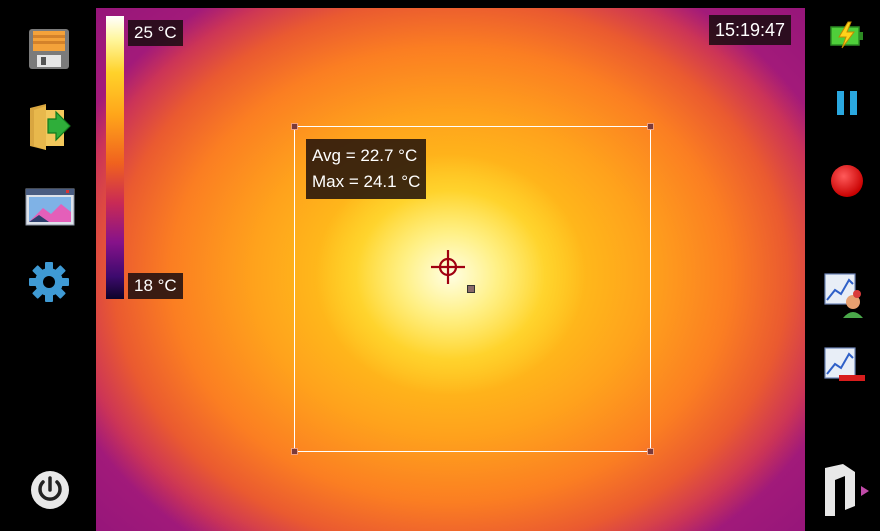 This screenshot has height=531, width=880. I want to click on chart-remove-icon, so click(844, 364).